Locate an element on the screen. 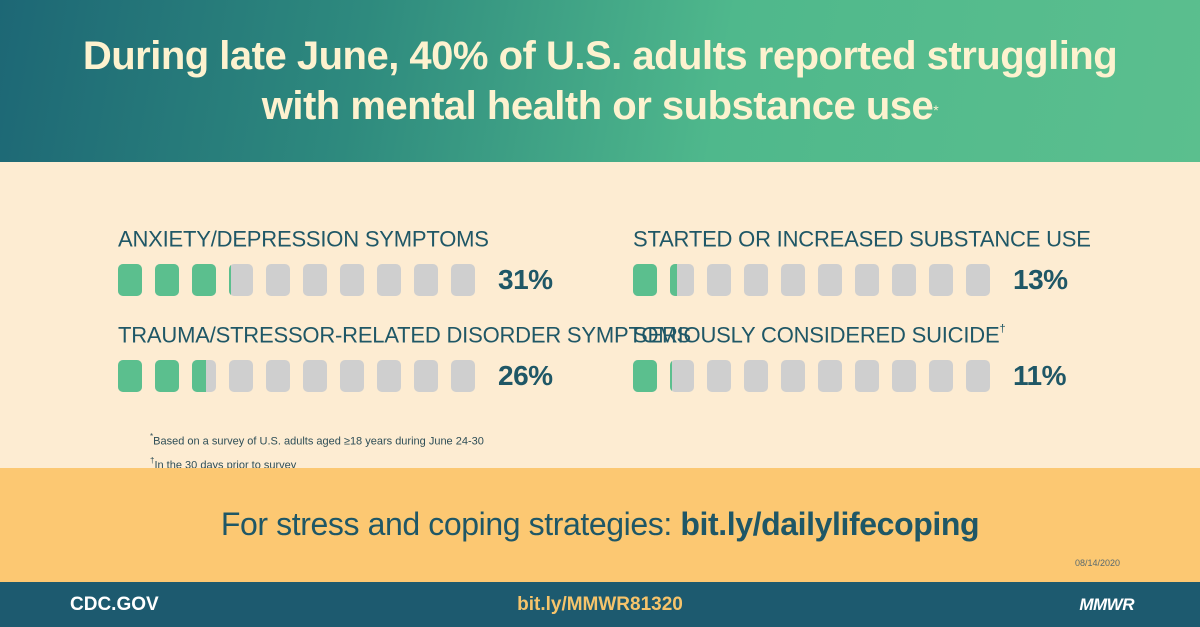  mmwr-logo: MMWR is located at coordinates (1106, 604).